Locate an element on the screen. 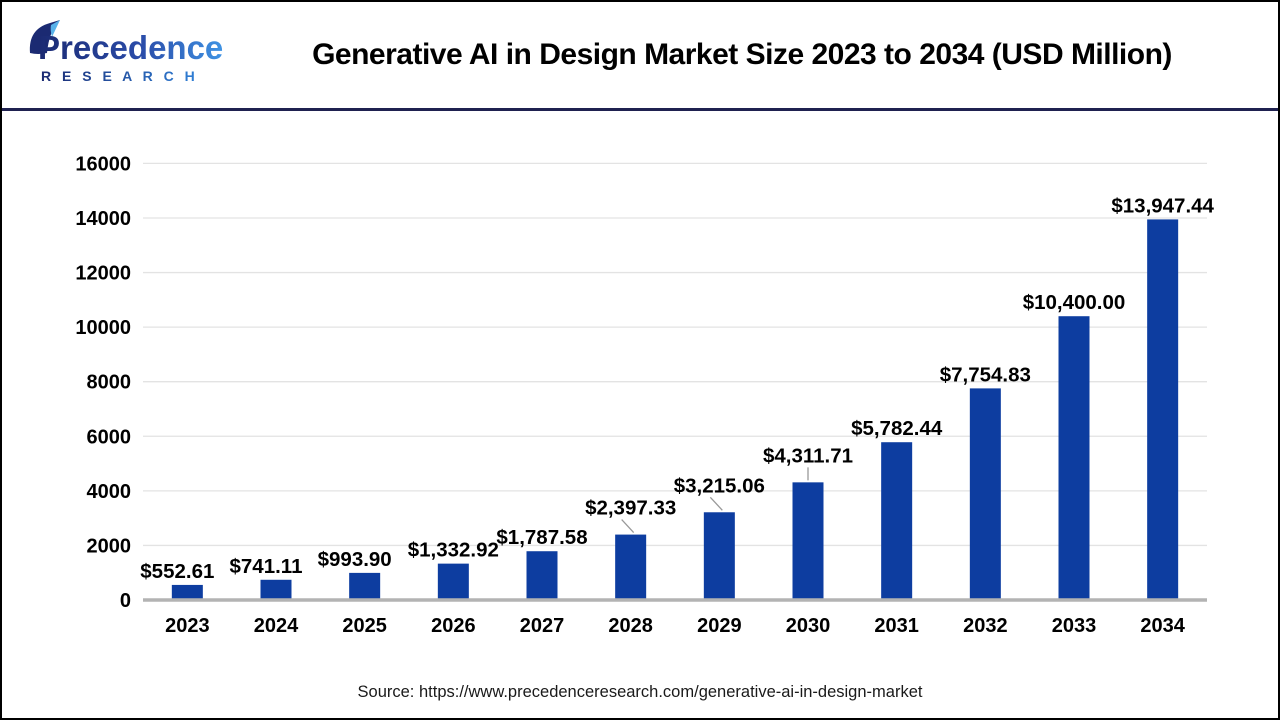 This screenshot has height=720, width=1280. logo-wordmark: Precedence is located at coordinates (130, 47).